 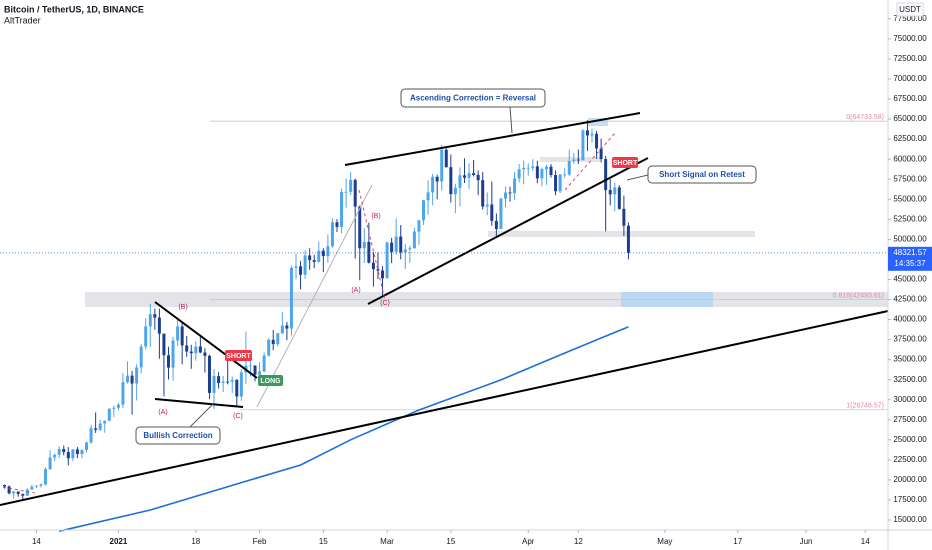 What do you see at coordinates (910, 359) in the screenshot?
I see `y-tick-label: 35000.00` at bounding box center [910, 359].